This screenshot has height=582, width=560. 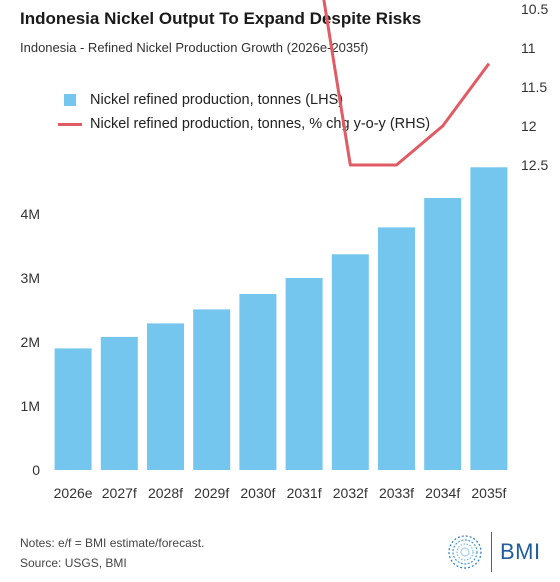 I want to click on bar-2028f, so click(x=165, y=396).